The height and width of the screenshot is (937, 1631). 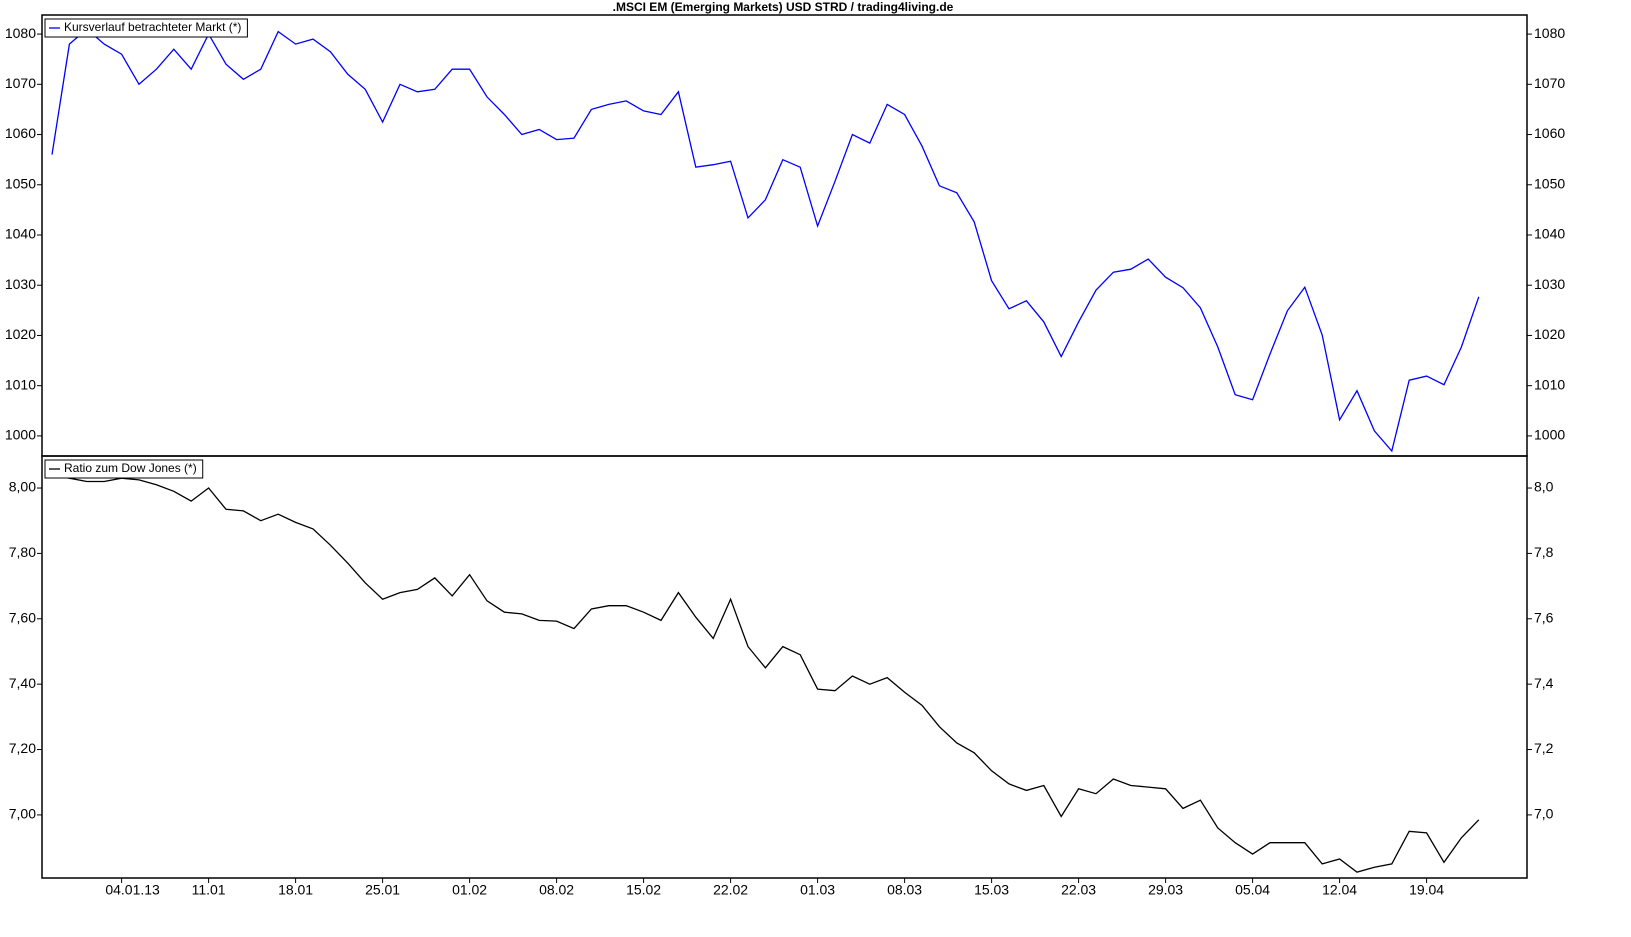 What do you see at coordinates (904, 890) in the screenshot?
I see `x-tick-label: 08.03` at bounding box center [904, 890].